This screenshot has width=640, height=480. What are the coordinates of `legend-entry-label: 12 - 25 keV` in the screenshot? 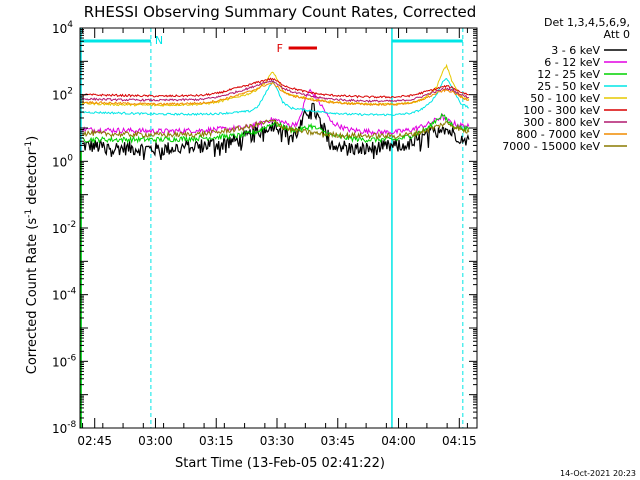 It's located at (568, 74).